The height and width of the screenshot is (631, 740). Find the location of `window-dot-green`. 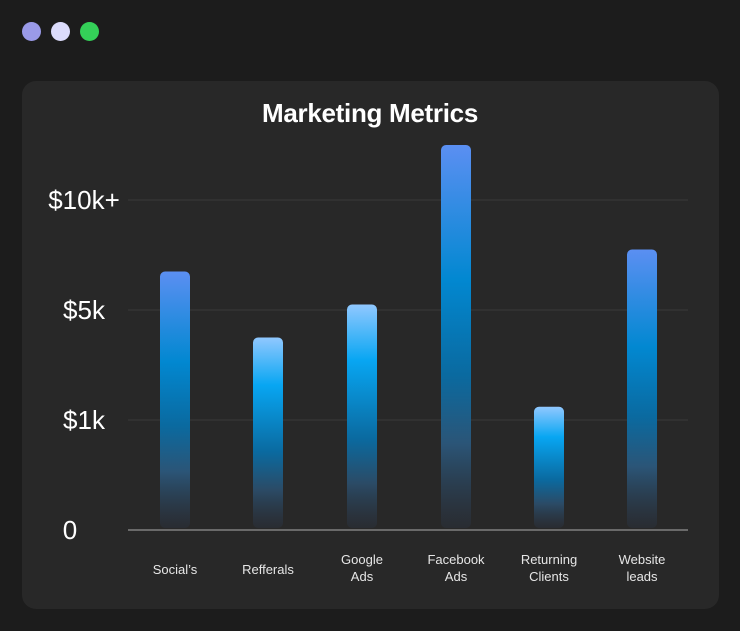

window-dot-green is located at coordinates (89, 31).